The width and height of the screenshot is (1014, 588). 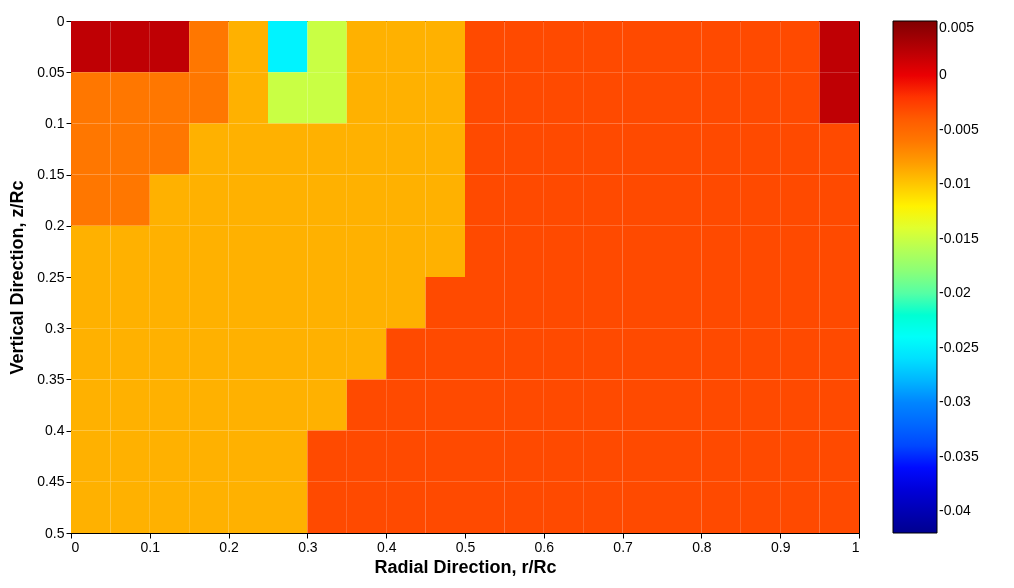 What do you see at coordinates (959, 455) in the screenshot?
I see `color-bar-label: -0.035` at bounding box center [959, 455].